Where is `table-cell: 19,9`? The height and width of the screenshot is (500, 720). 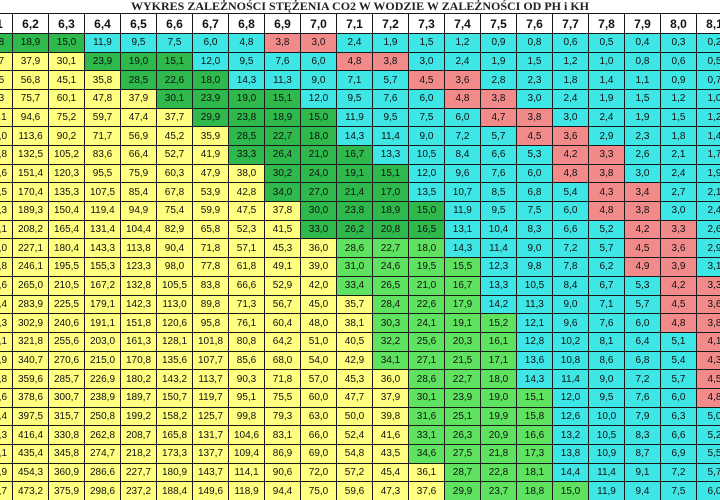
table-cell: 19,9 is located at coordinates (498, 416).